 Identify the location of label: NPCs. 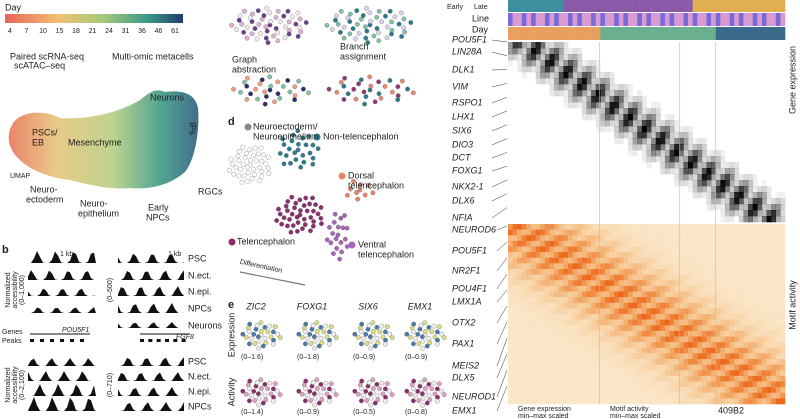
(158, 217).